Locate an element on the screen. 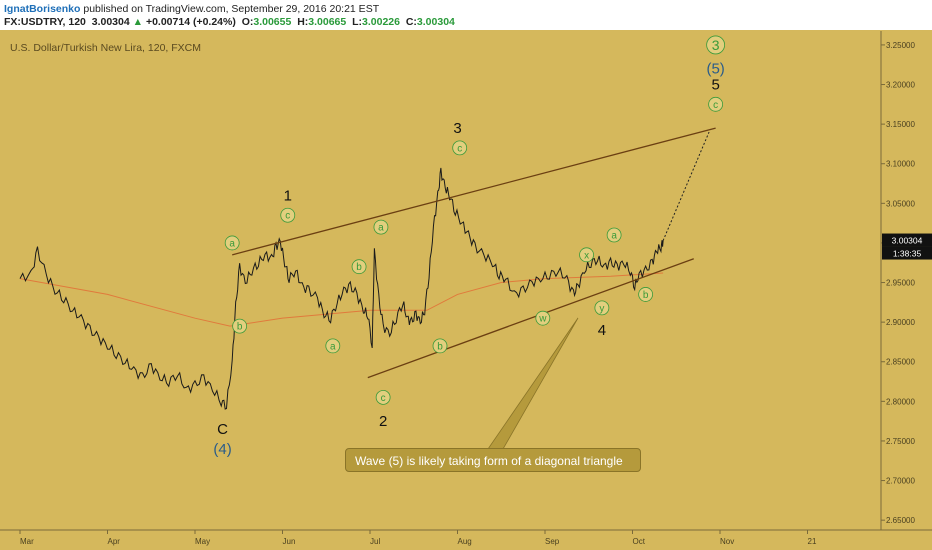 This screenshot has width=932, height=550. wave-label: y is located at coordinates (601, 308).